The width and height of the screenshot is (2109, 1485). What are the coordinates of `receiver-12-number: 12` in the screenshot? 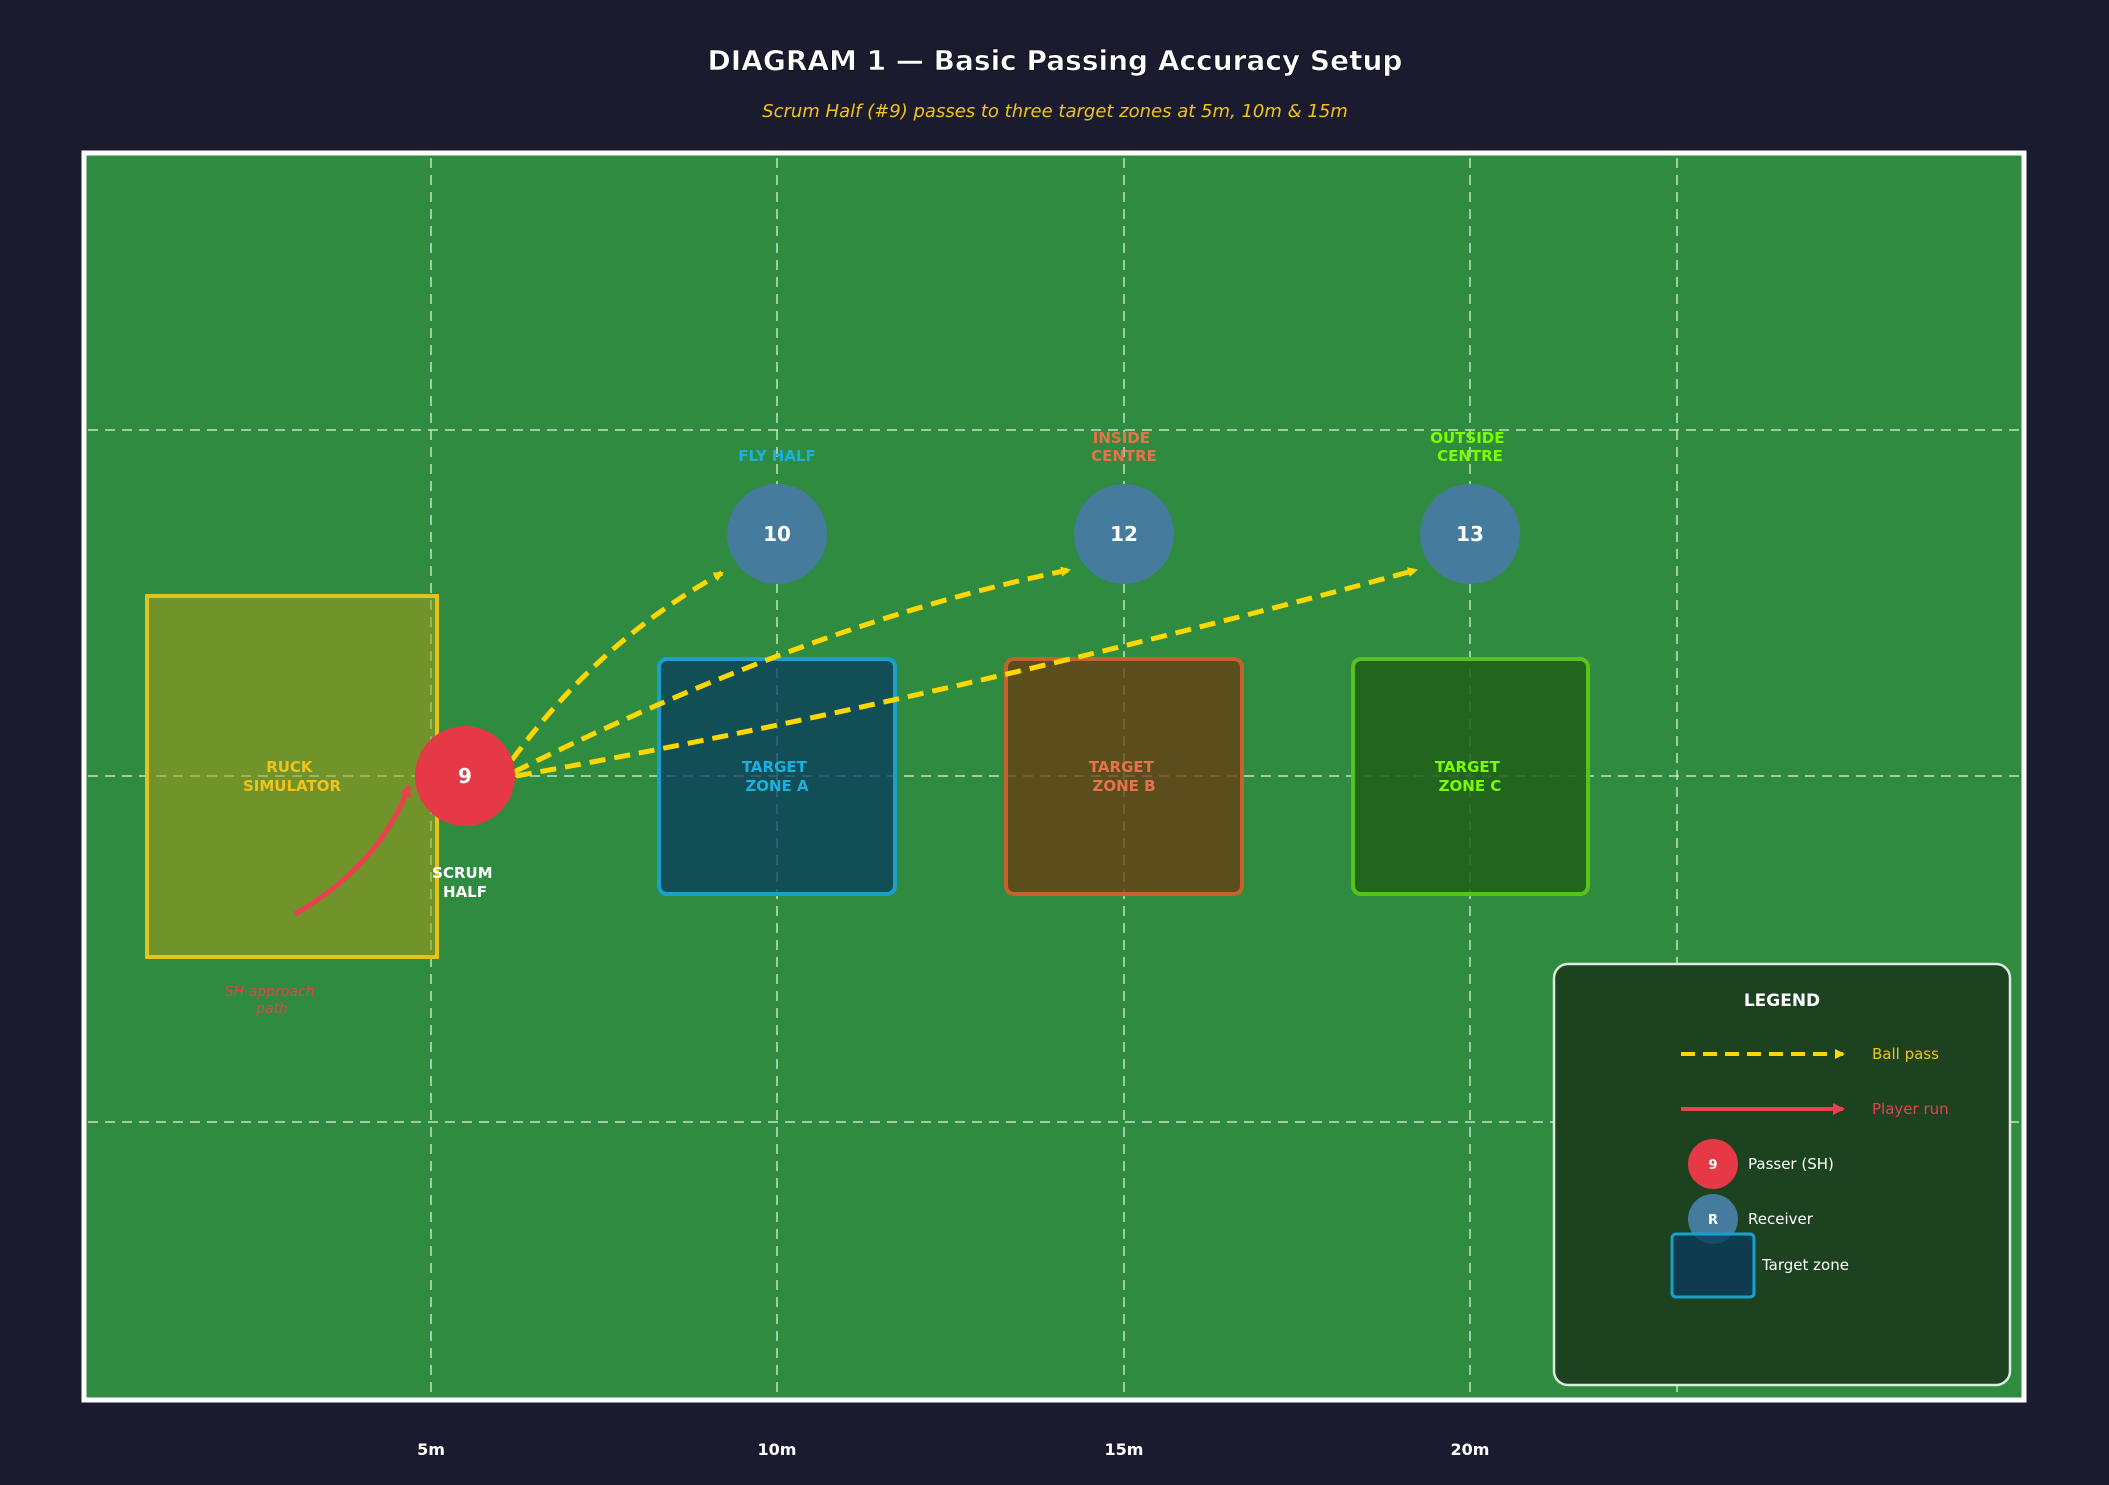 It's located at (1124, 534).